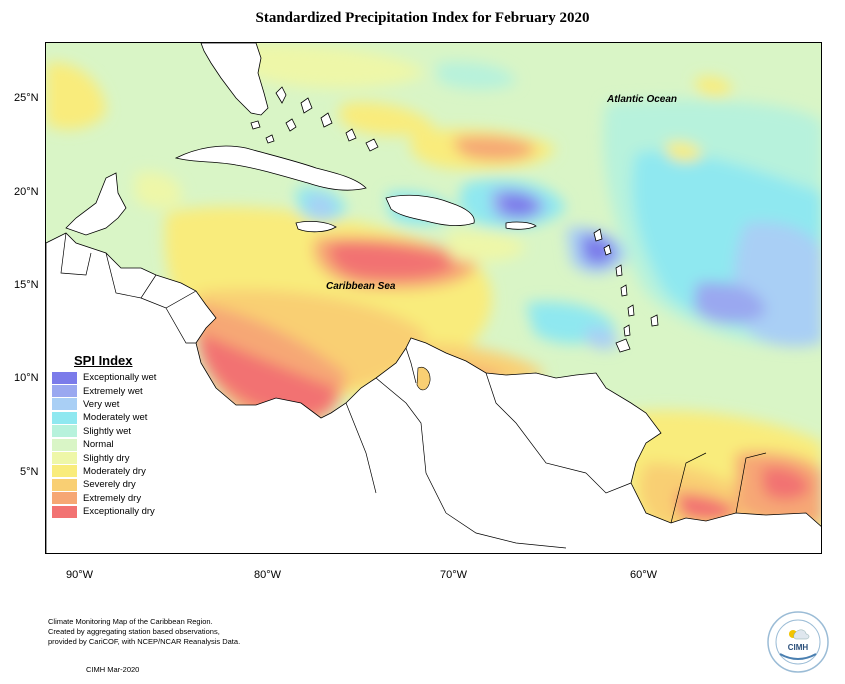  Describe the element at coordinates (26, 378) in the screenshot. I see `lat-tick-10: 10°N` at that location.